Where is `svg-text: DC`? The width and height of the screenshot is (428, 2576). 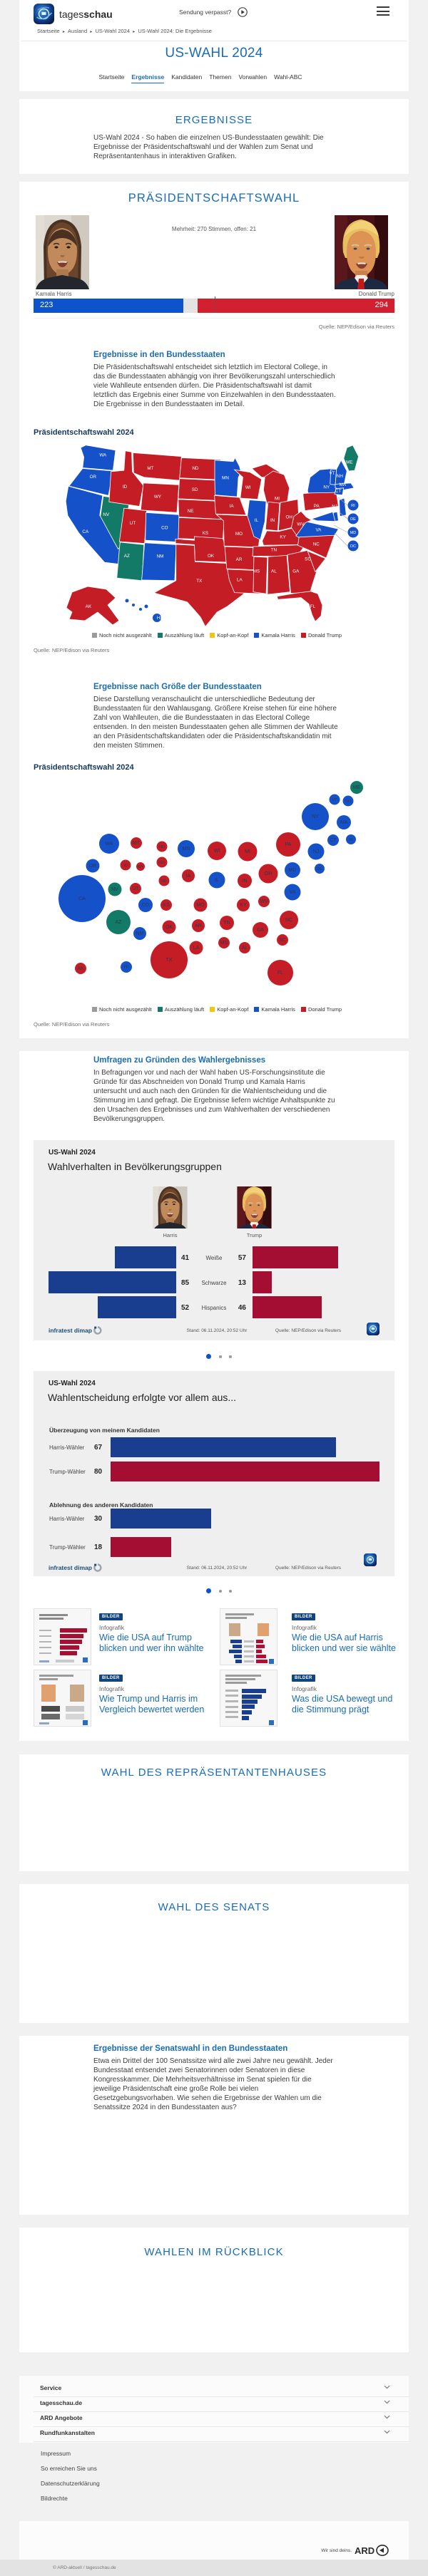
svg-text: DC is located at coordinates (353, 546).